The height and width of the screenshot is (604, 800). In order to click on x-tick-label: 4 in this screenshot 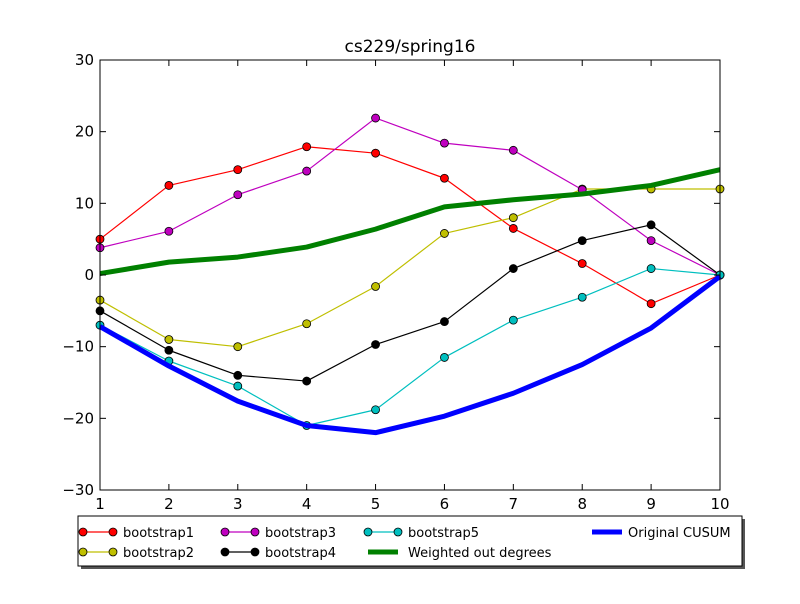, I will do `click(307, 504)`.